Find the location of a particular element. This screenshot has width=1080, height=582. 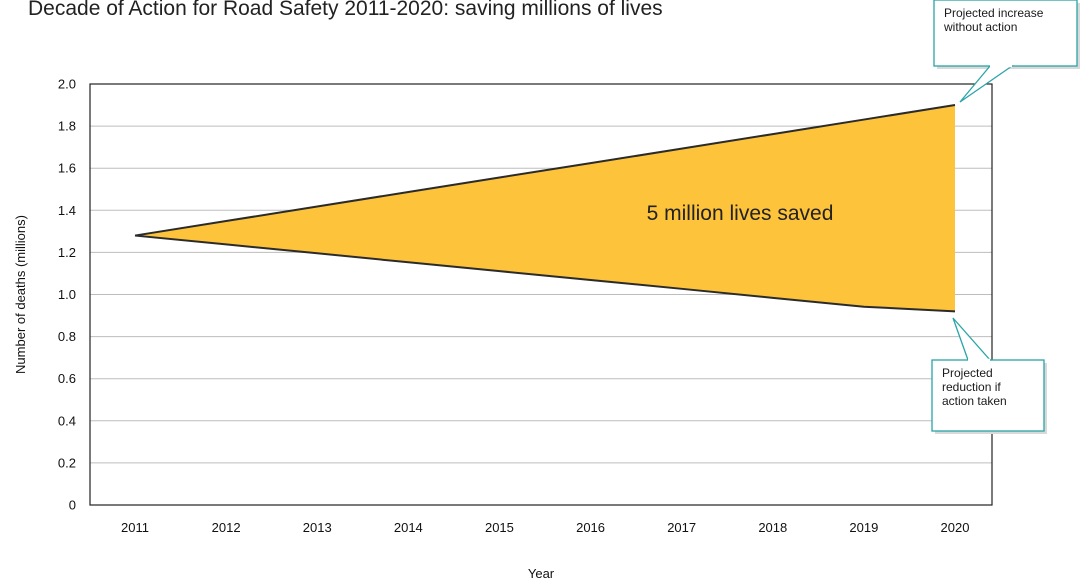

y-tick-label: 0.4 is located at coordinates (67, 420).